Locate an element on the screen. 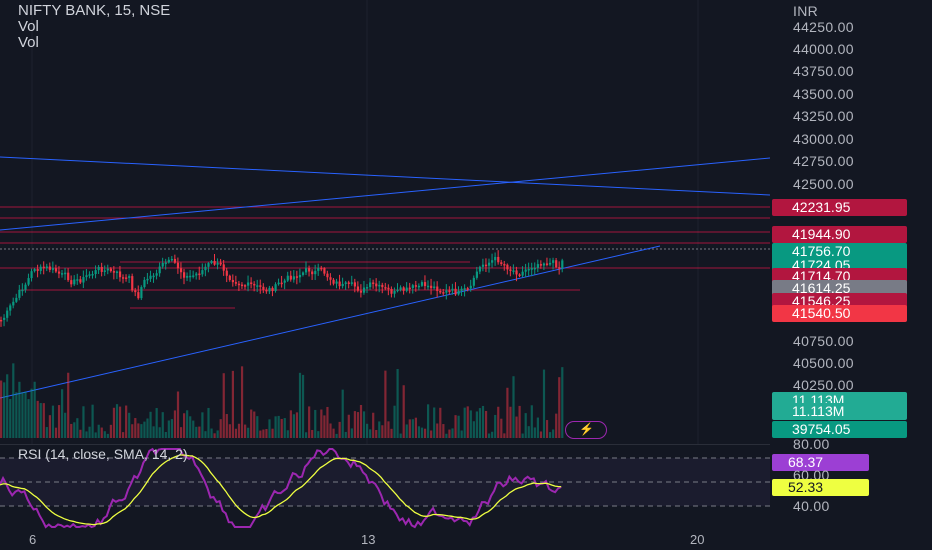 The height and width of the screenshot is (550, 932). currency-label: INR is located at coordinates (806, 11).